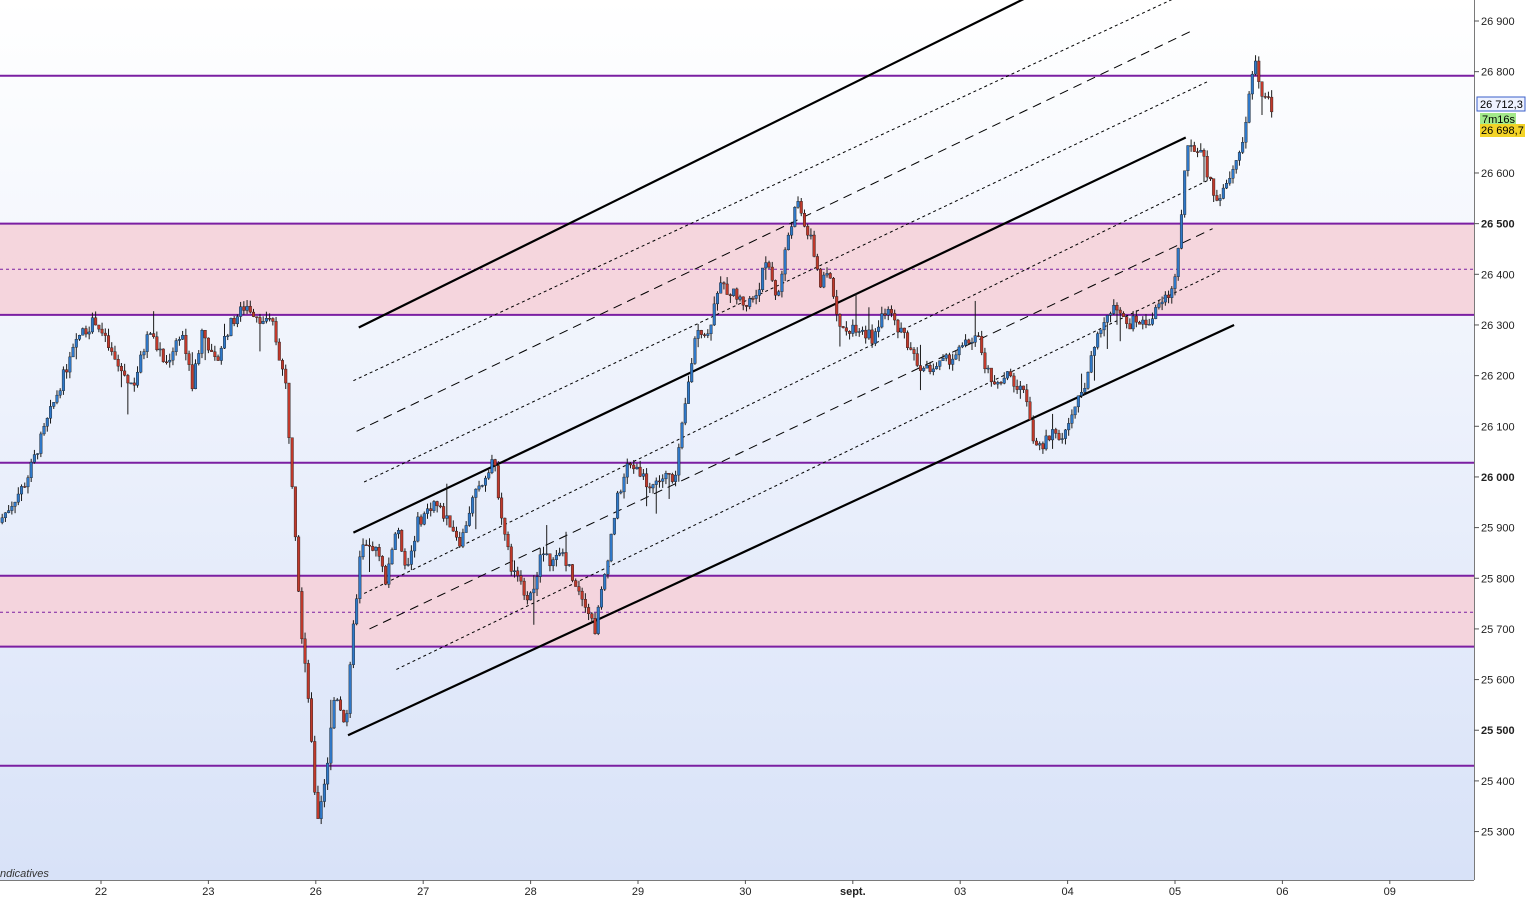 The height and width of the screenshot is (906, 1528). I want to click on y-tick-label-10: 25 800, so click(1498, 579).